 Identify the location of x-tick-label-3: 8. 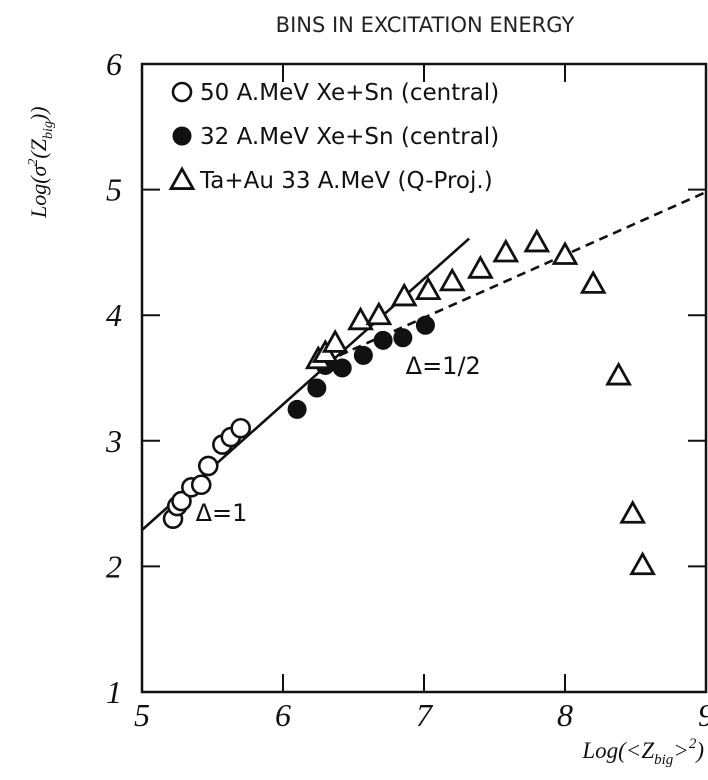
(565, 715).